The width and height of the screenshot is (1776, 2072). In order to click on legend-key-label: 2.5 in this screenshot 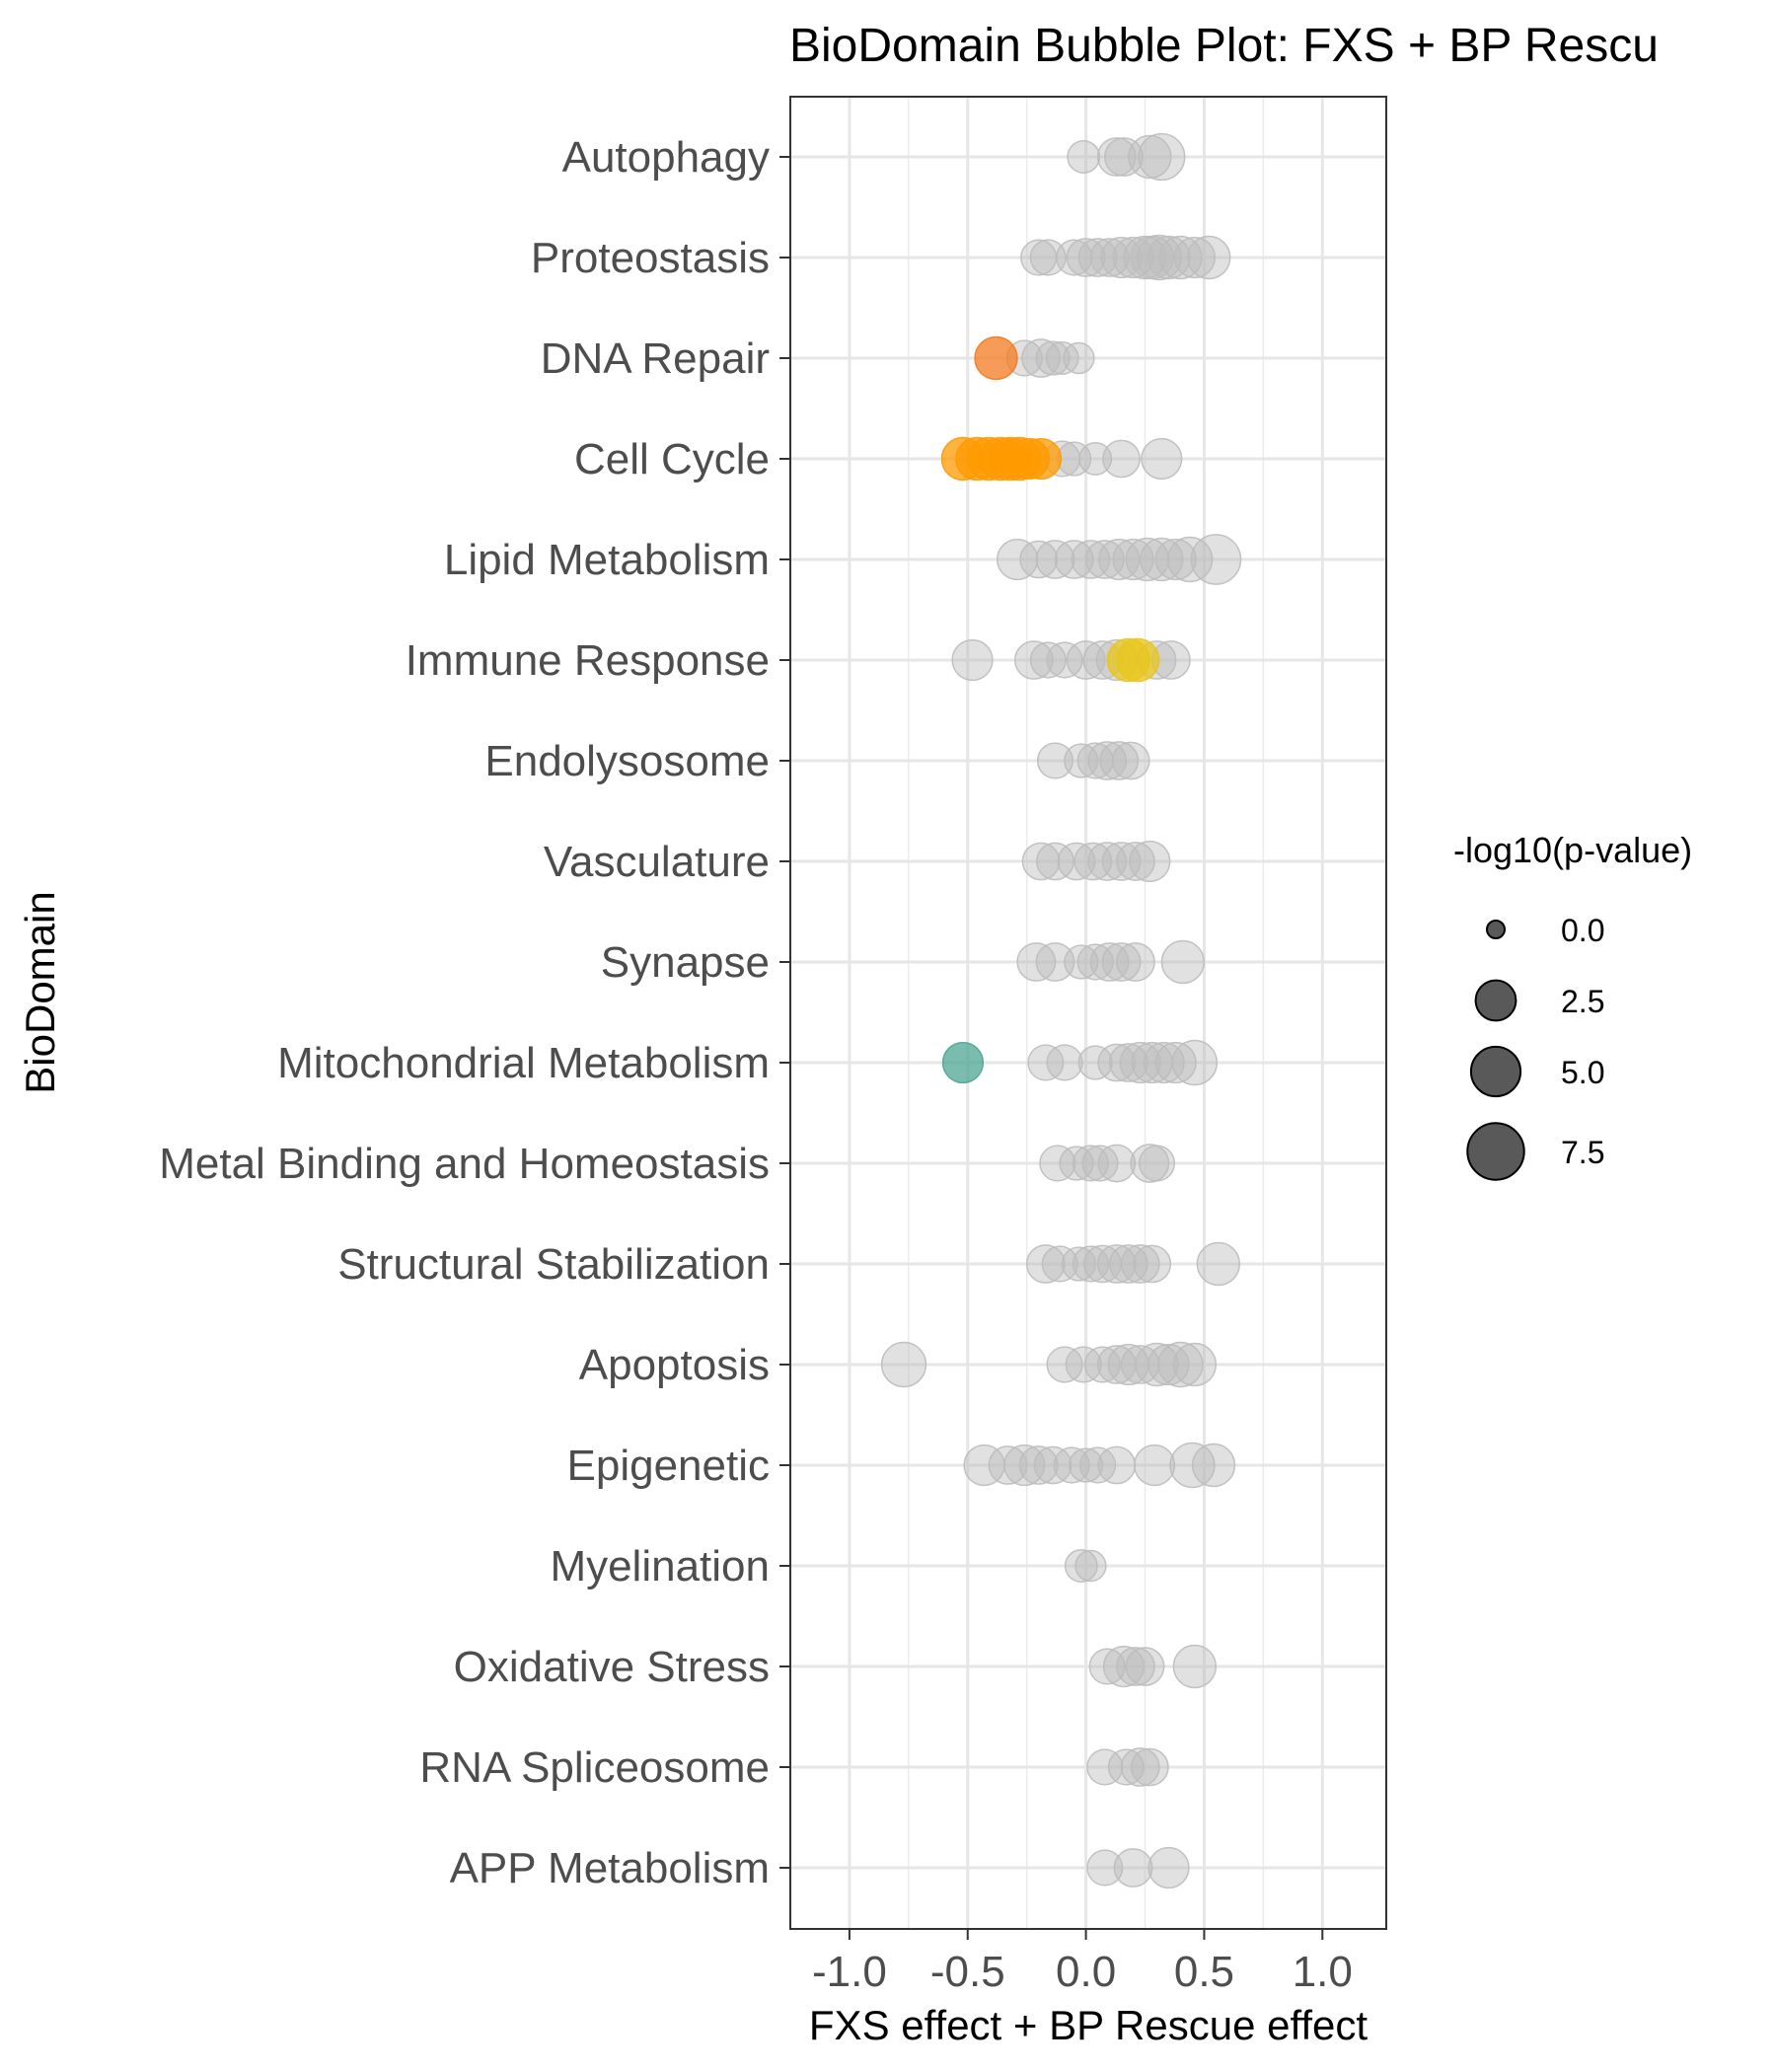, I will do `click(1583, 1002)`.